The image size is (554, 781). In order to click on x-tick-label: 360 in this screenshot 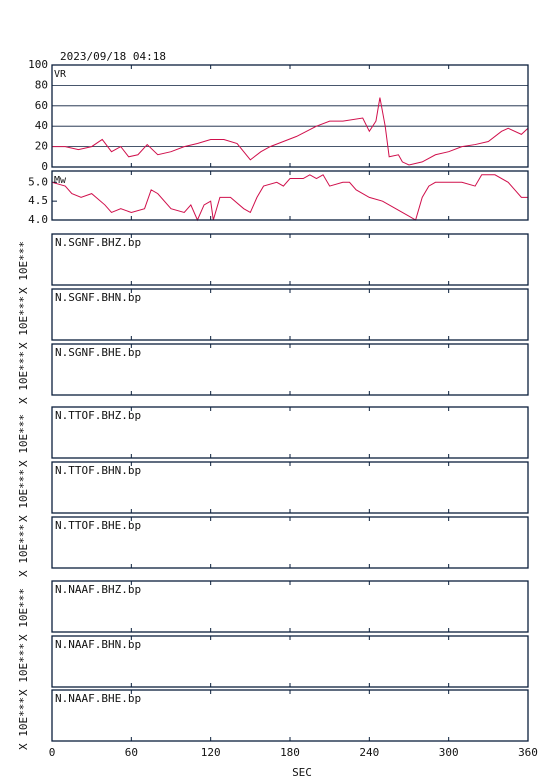, I will do `click(528, 752)`.